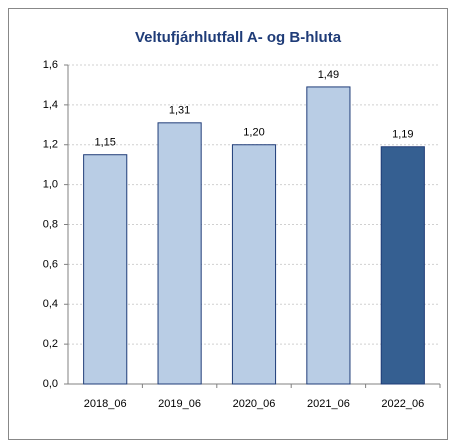  Describe the element at coordinates (50, 65) in the screenshot. I see `y-tick-label: 1,6` at that location.